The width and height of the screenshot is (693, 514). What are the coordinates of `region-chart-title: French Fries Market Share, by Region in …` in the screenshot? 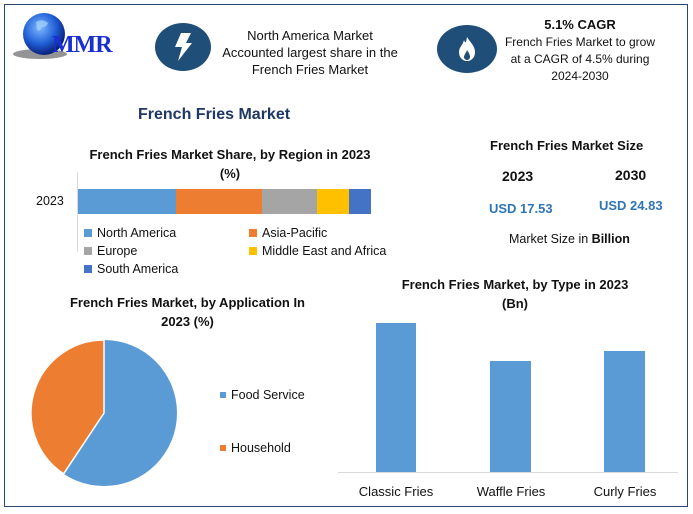 It's located at (230, 164).